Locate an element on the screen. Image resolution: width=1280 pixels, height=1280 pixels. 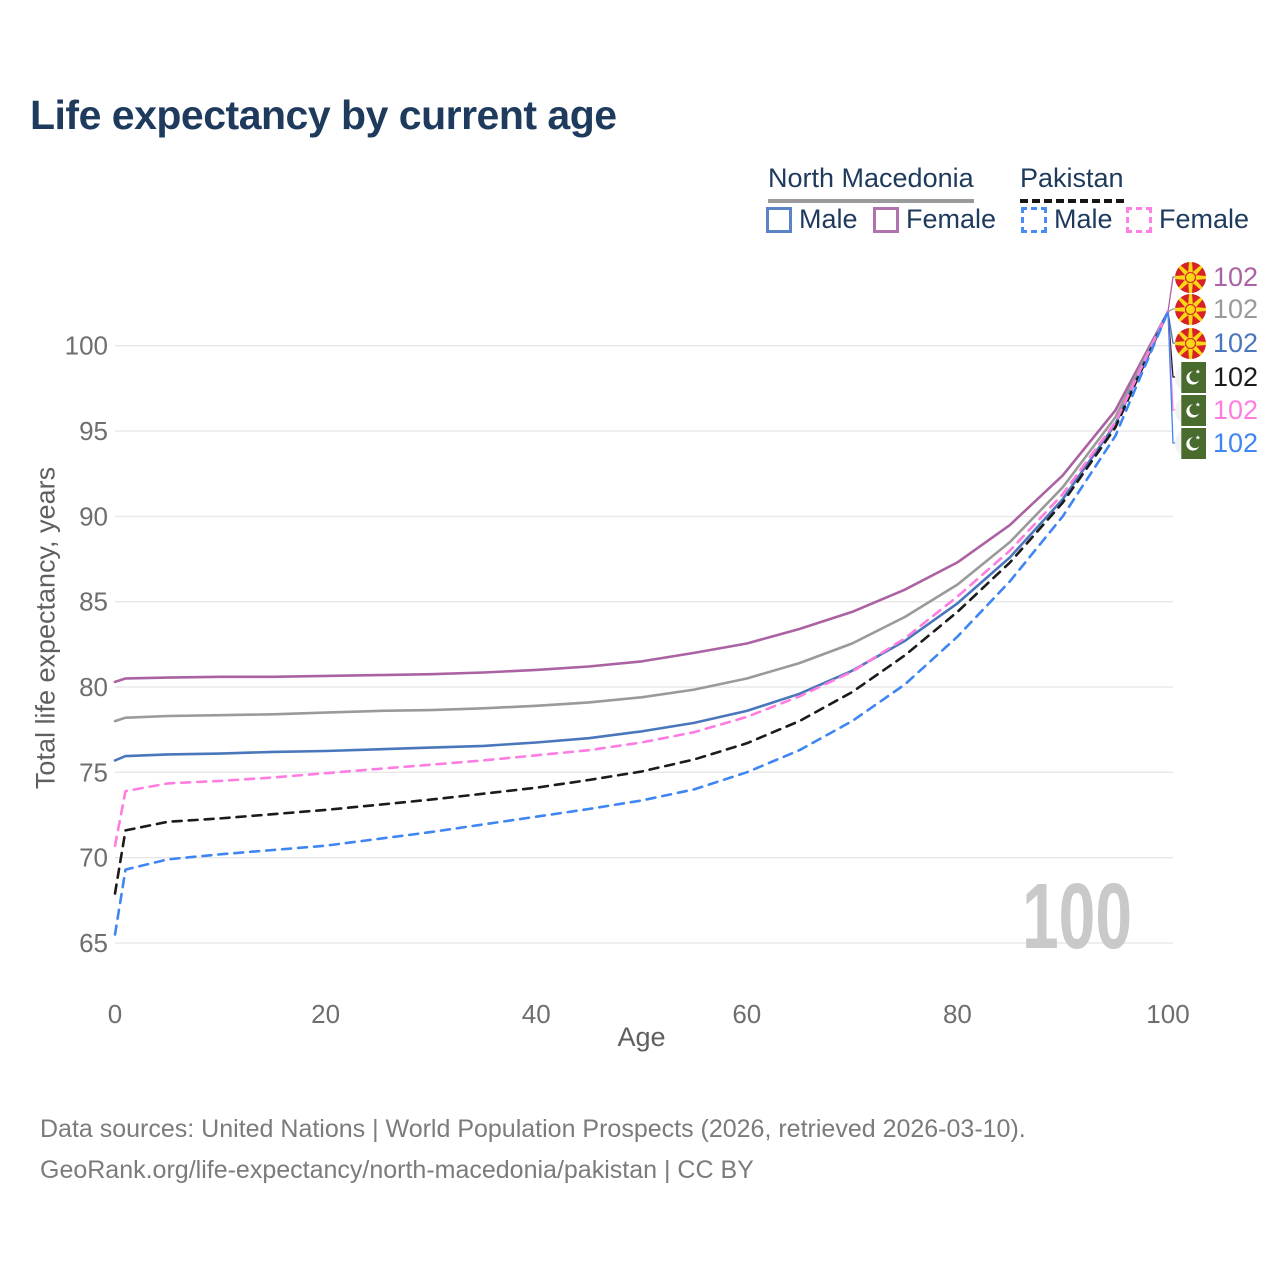
legend-item-nm-male: Male is located at coordinates (812, 219).